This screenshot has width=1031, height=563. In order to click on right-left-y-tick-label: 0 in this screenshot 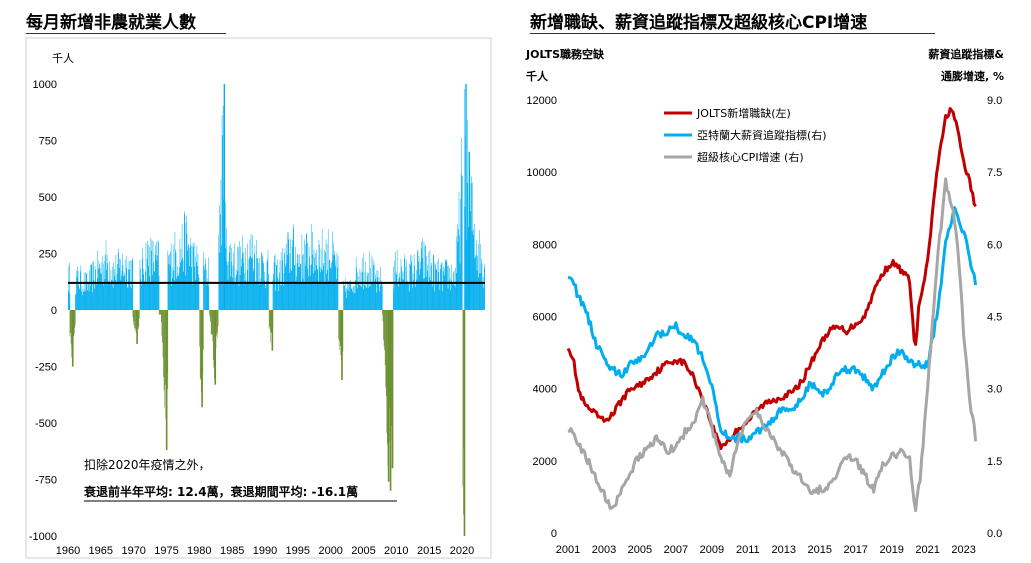, I will do `click(554, 534)`.